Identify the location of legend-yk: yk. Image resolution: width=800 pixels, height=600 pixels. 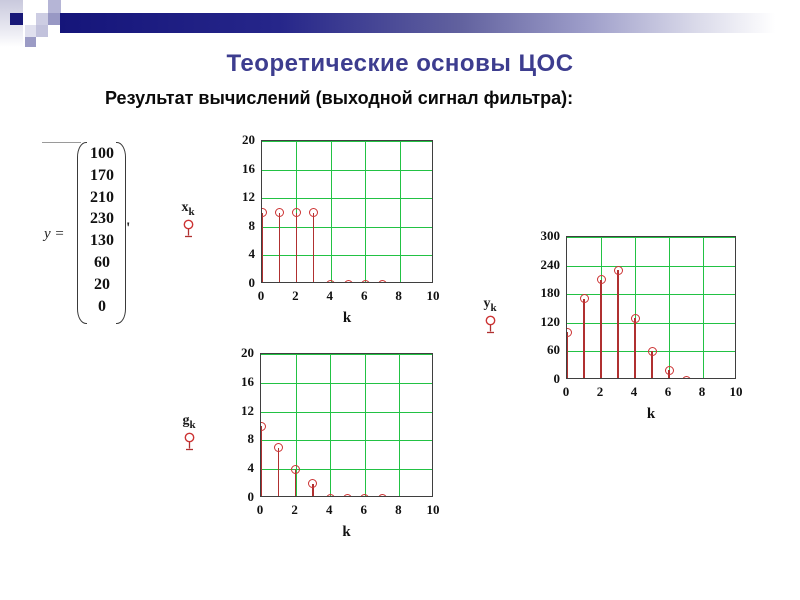
(490, 315).